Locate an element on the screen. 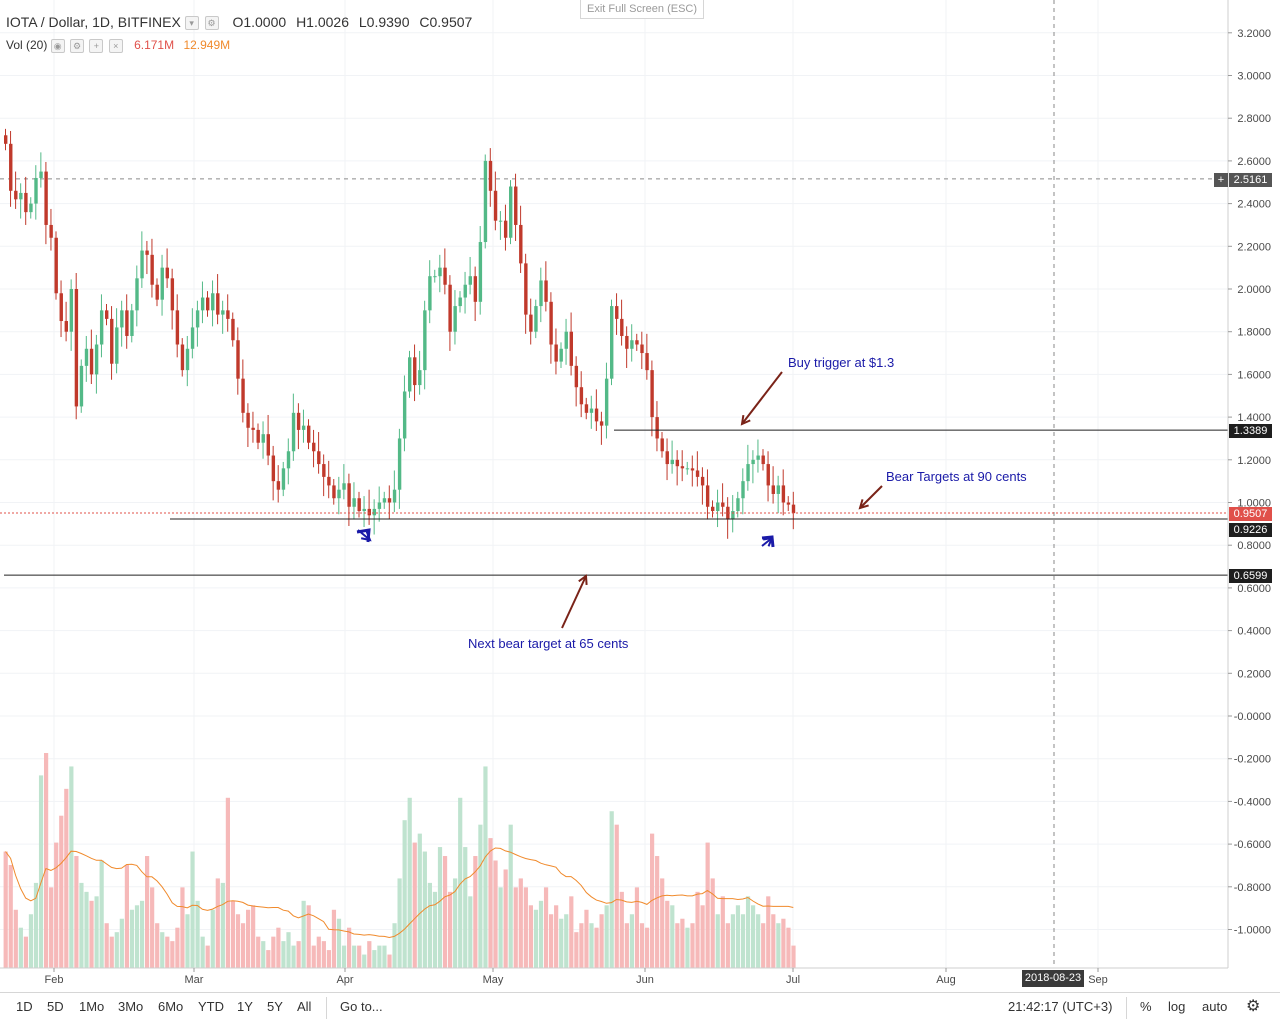 The height and width of the screenshot is (1025, 1280). y-tick-label: 2.6000 is located at coordinates (1254, 162).